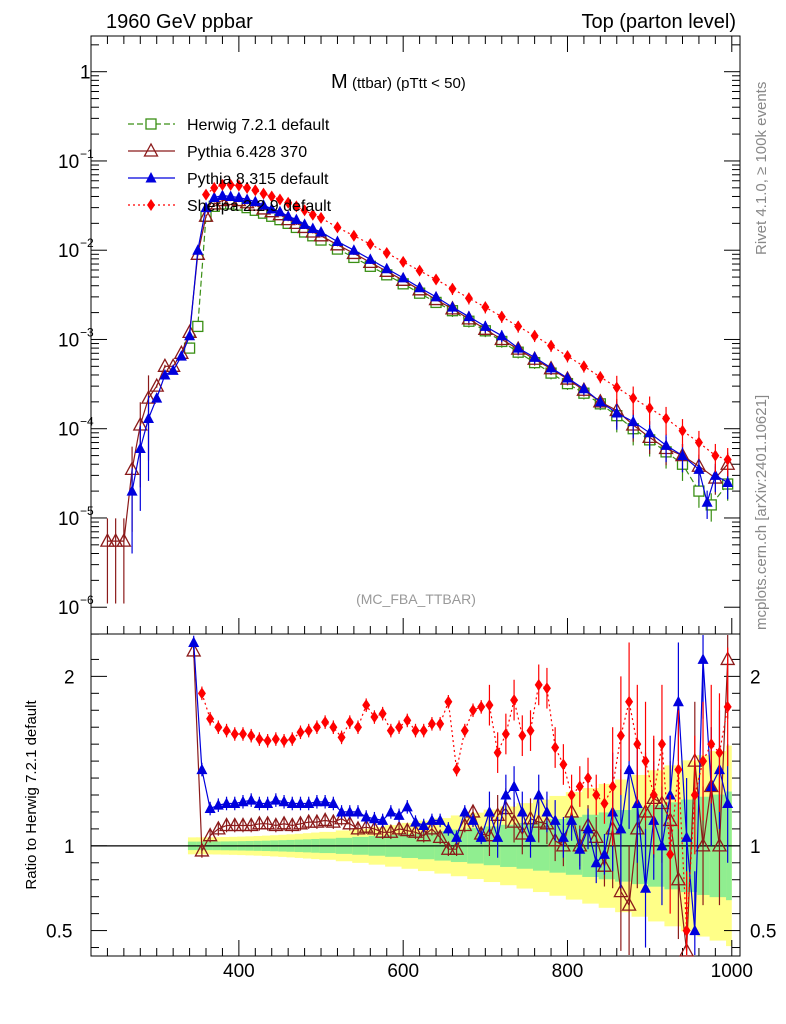 The height and width of the screenshot is (1024, 786). What do you see at coordinates (403, 971) in the screenshot?
I see `x-tick-label: 600` at bounding box center [403, 971].